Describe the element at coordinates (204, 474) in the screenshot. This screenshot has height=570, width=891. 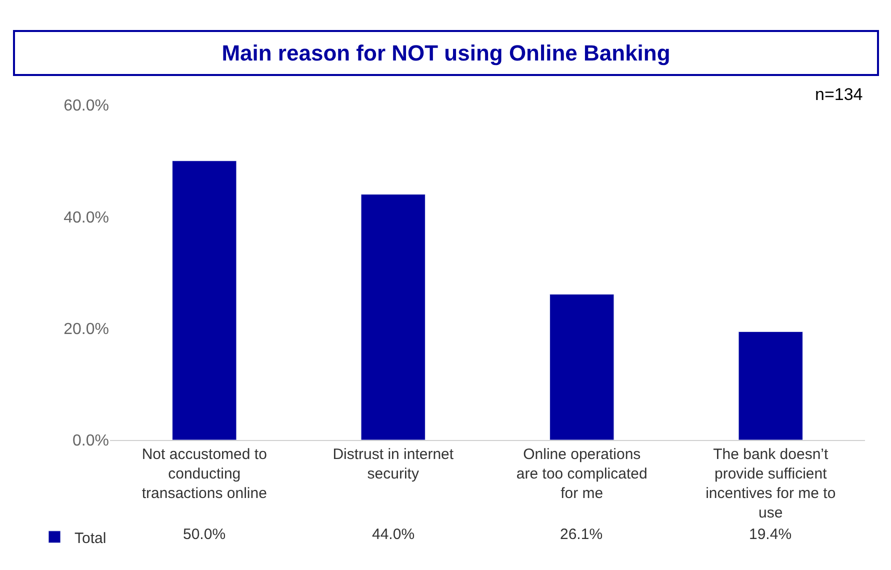
I see `x-tick-label: Not accustomed to conducting transactions online` at that location.